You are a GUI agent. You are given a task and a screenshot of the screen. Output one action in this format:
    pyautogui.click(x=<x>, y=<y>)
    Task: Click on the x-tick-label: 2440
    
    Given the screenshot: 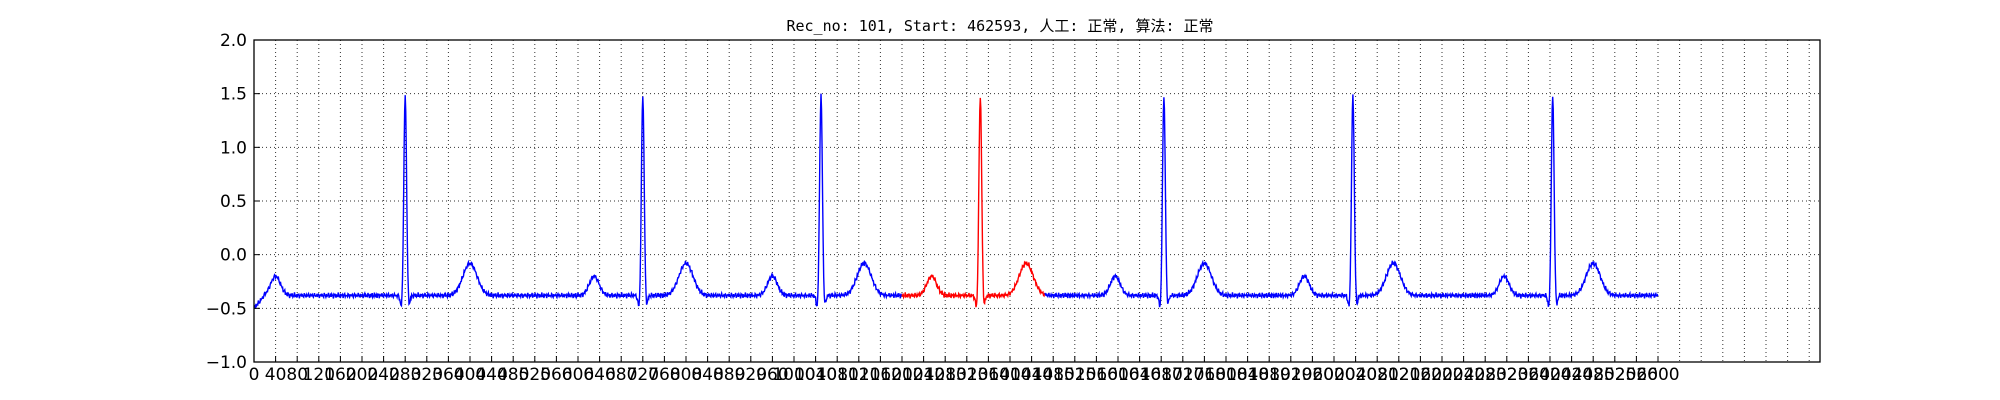 What is the action you would take?
    pyautogui.click(x=1571, y=375)
    